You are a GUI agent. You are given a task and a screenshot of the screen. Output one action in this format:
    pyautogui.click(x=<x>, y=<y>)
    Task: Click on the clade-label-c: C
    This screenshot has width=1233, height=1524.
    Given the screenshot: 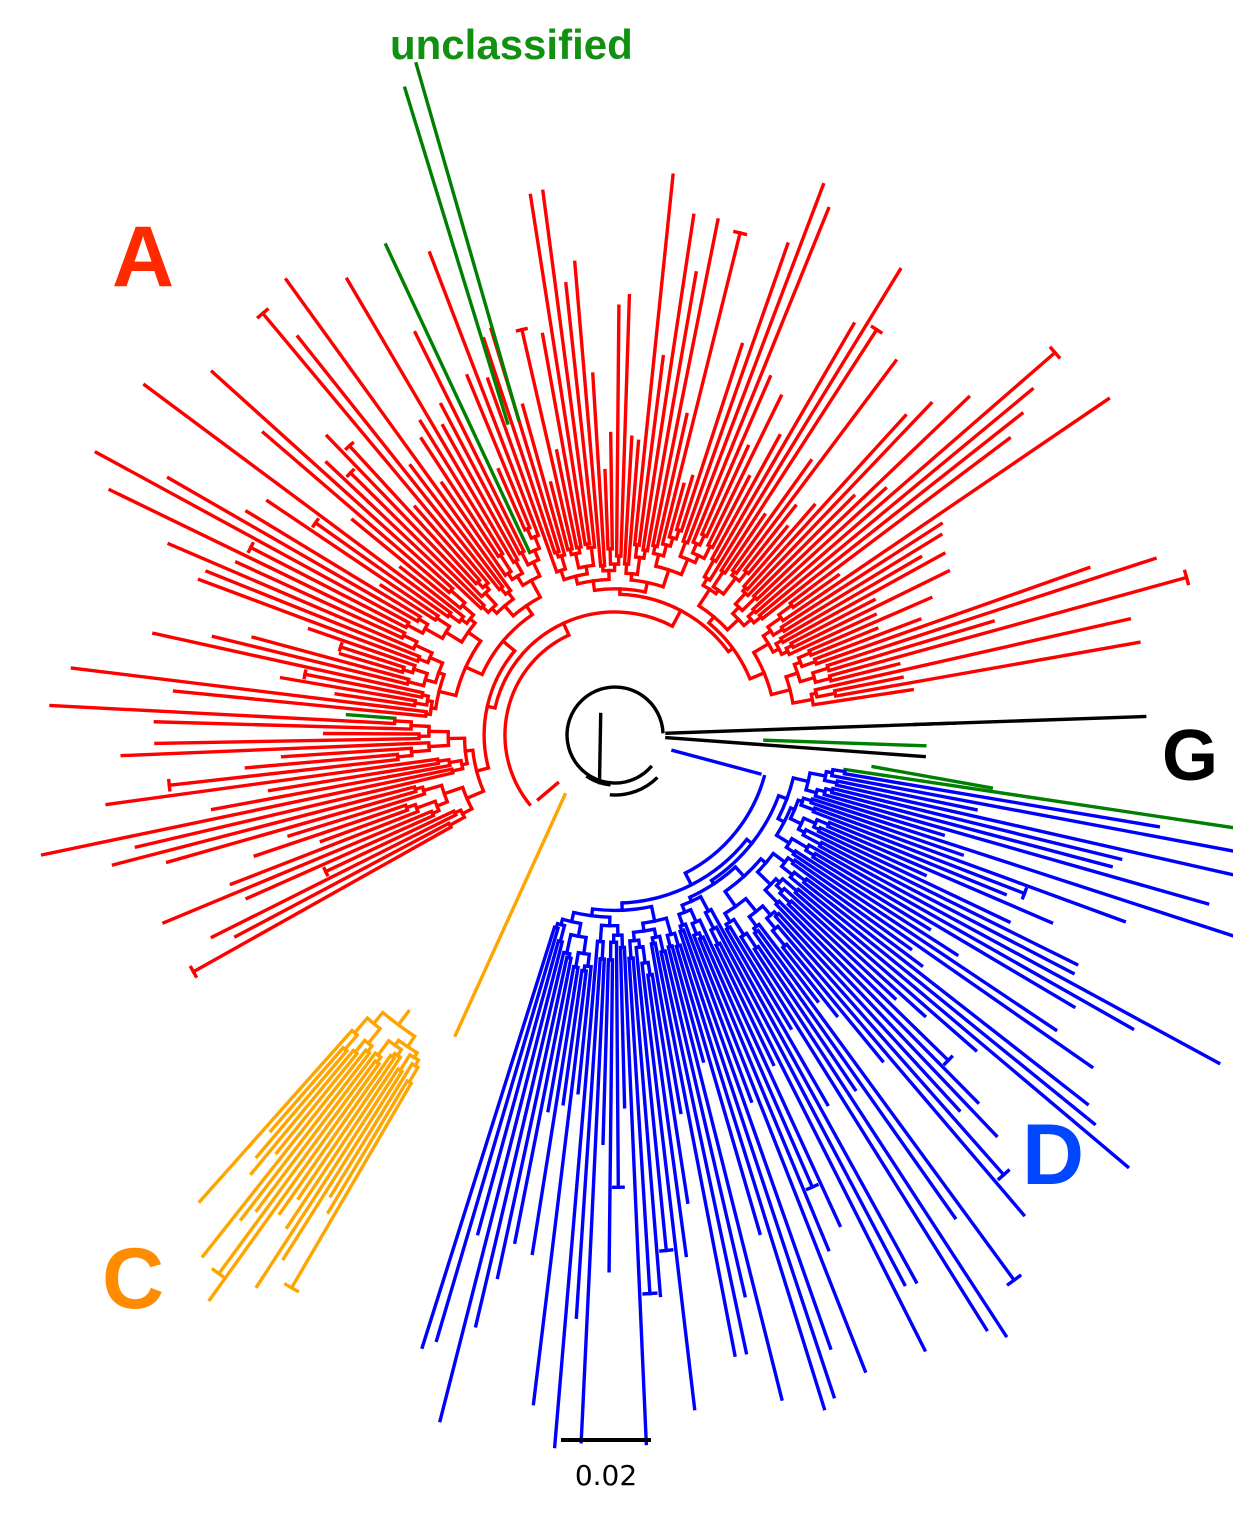 What is the action you would take?
    pyautogui.click(x=133, y=1279)
    